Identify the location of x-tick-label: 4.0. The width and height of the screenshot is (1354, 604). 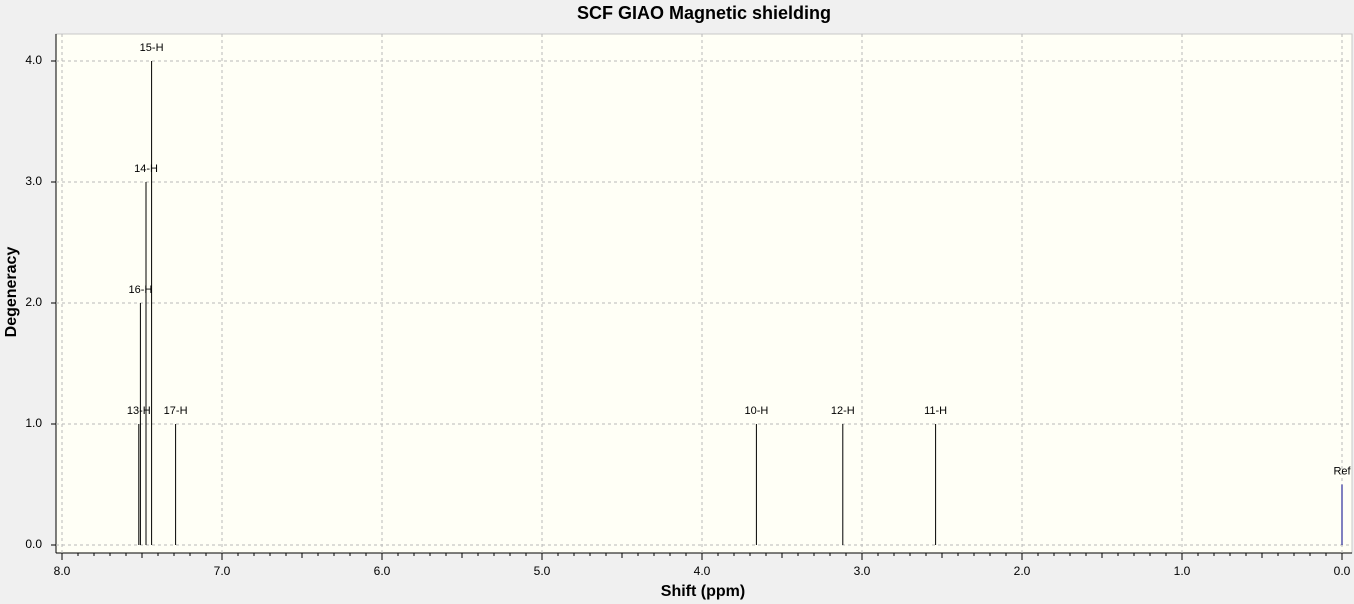
(702, 571).